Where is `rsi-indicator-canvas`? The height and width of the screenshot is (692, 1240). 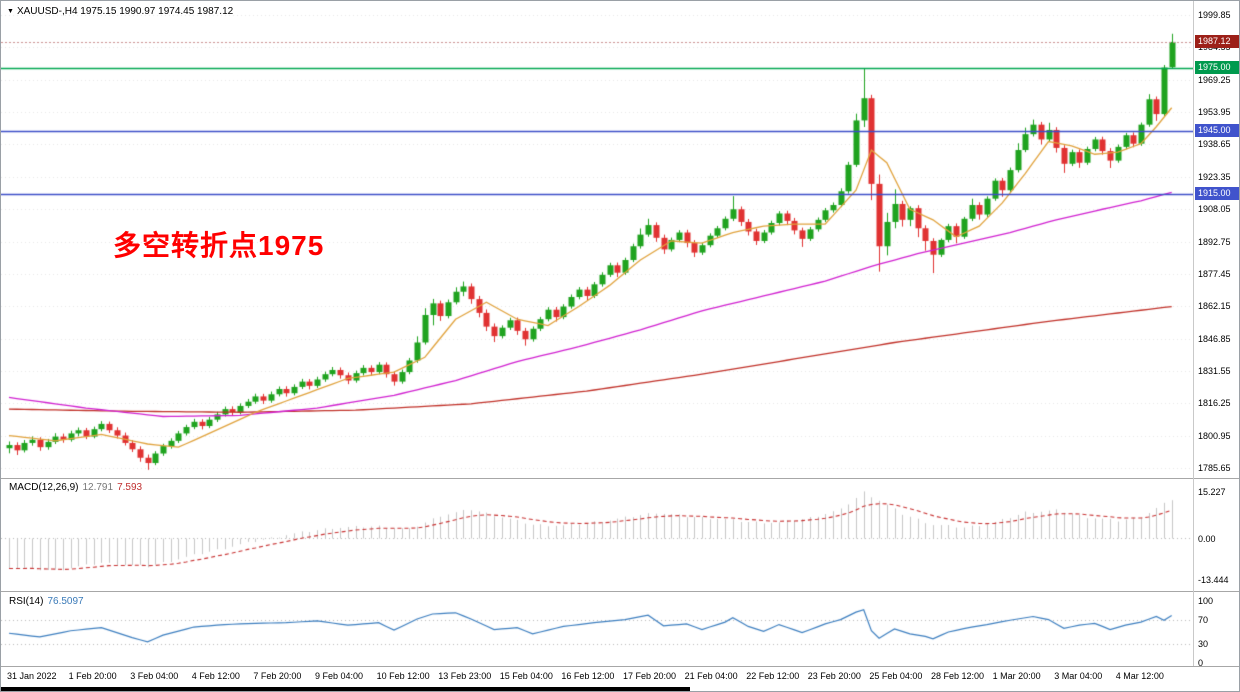
rsi-indicator-canvas is located at coordinates (597, 629).